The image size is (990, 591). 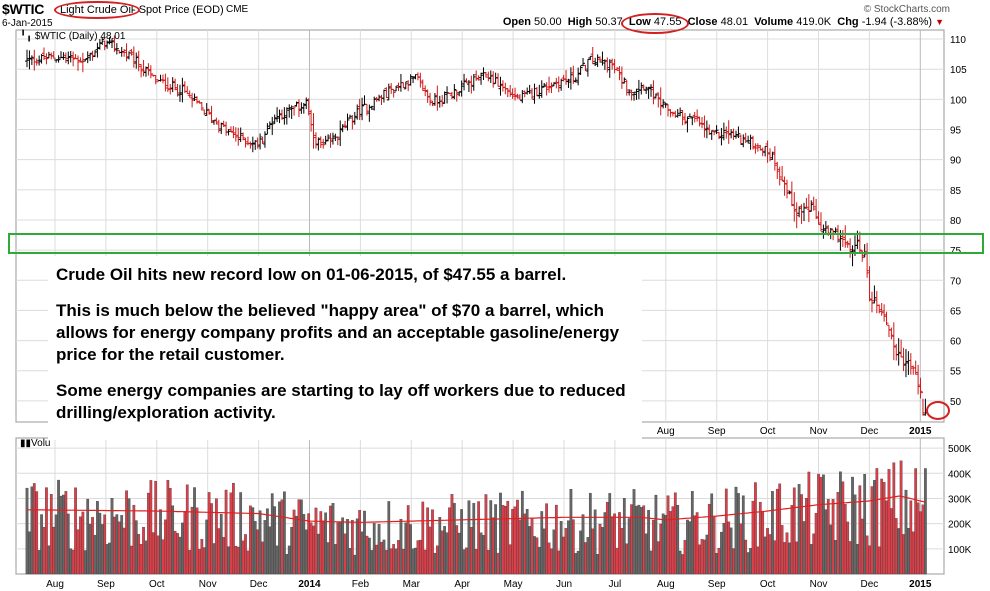 What do you see at coordinates (960, 550) in the screenshot?
I see `volume-y-tick-label: 100K` at bounding box center [960, 550].